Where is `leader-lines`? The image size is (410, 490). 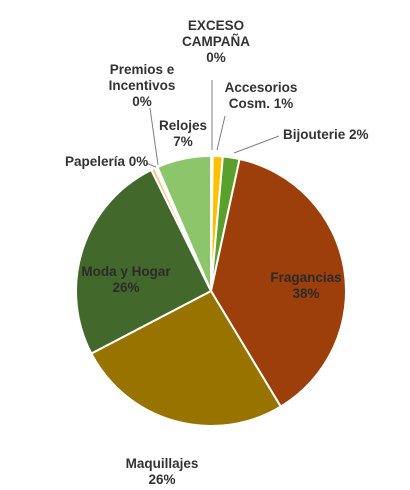
leader-lines is located at coordinates (212, 124).